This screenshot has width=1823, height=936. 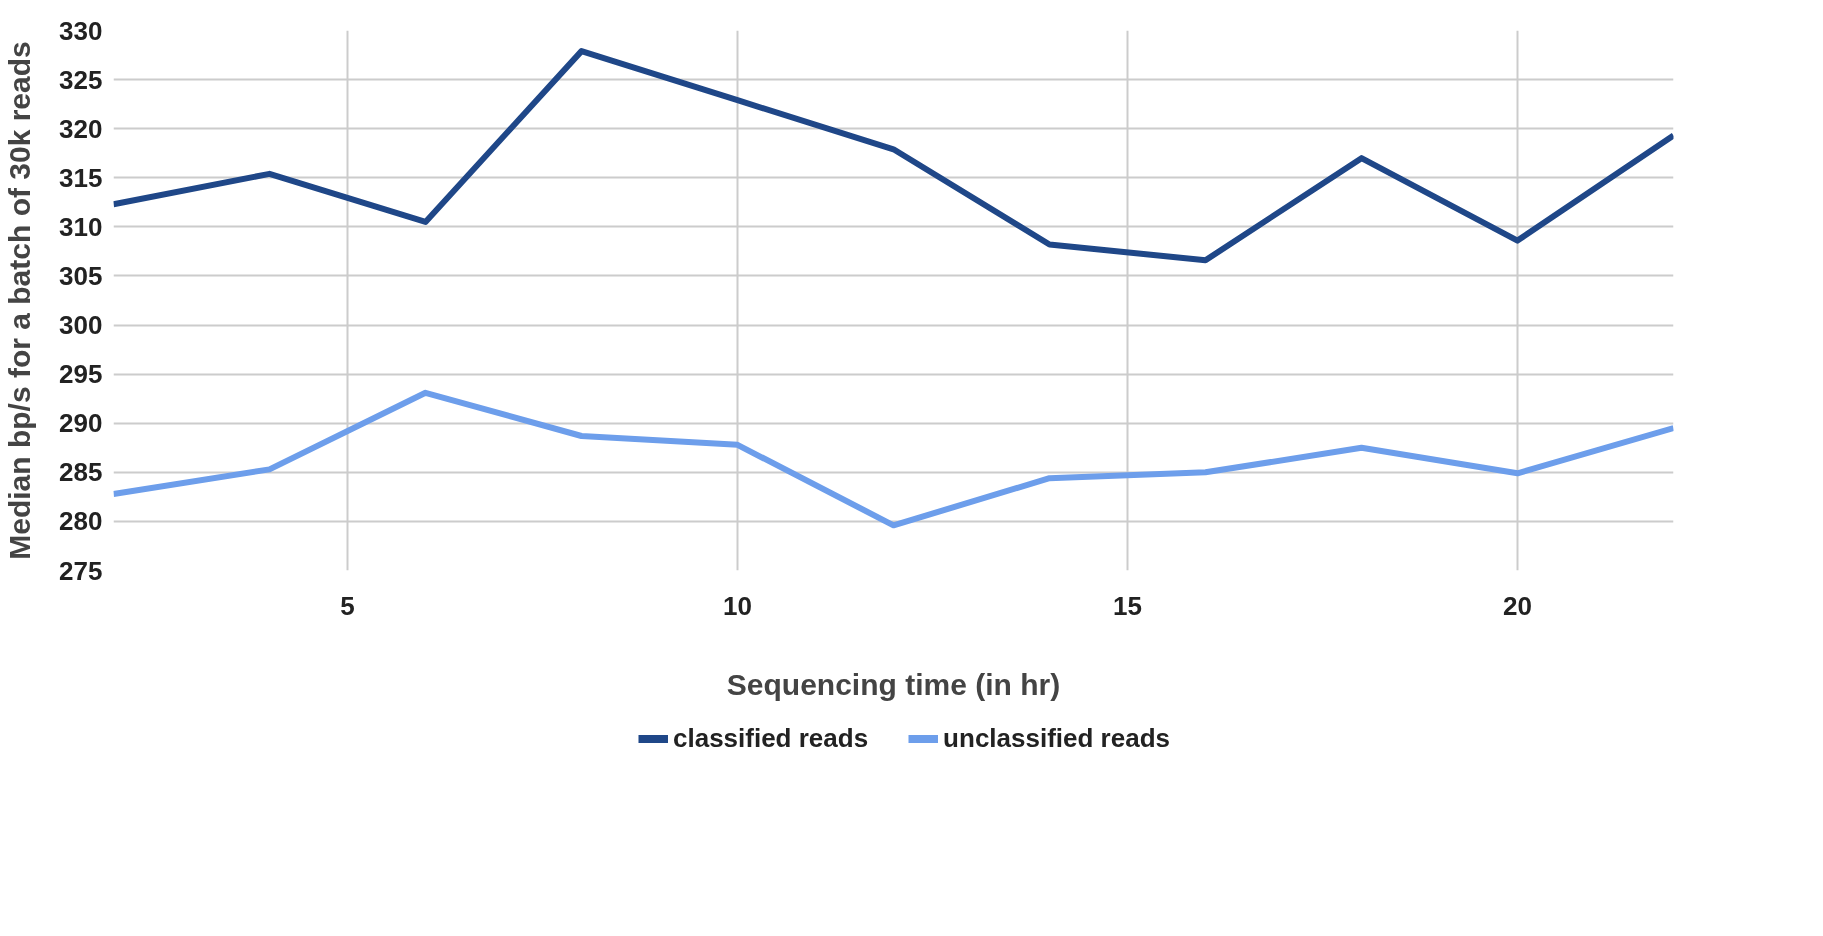 I want to click on x-tick-label: 5, so click(x=347, y=605).